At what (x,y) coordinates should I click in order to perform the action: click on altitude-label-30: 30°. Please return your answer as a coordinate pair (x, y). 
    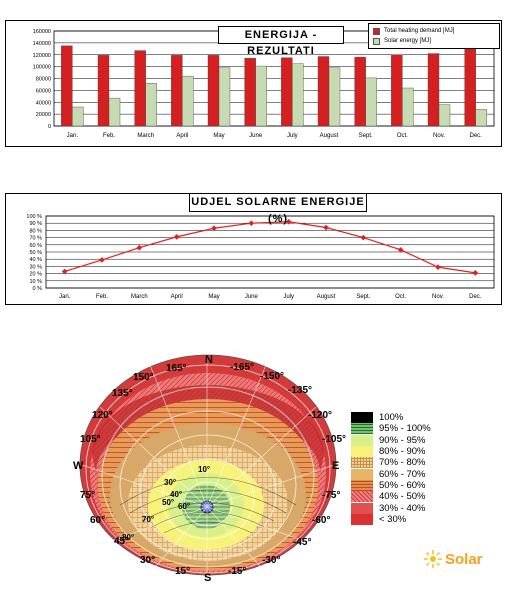
    Looking at the image, I should click on (170, 482).